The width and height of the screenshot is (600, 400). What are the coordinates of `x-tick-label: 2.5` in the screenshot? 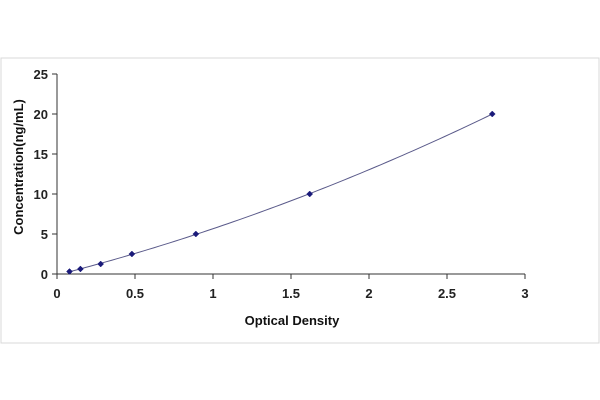 It's located at (447, 293).